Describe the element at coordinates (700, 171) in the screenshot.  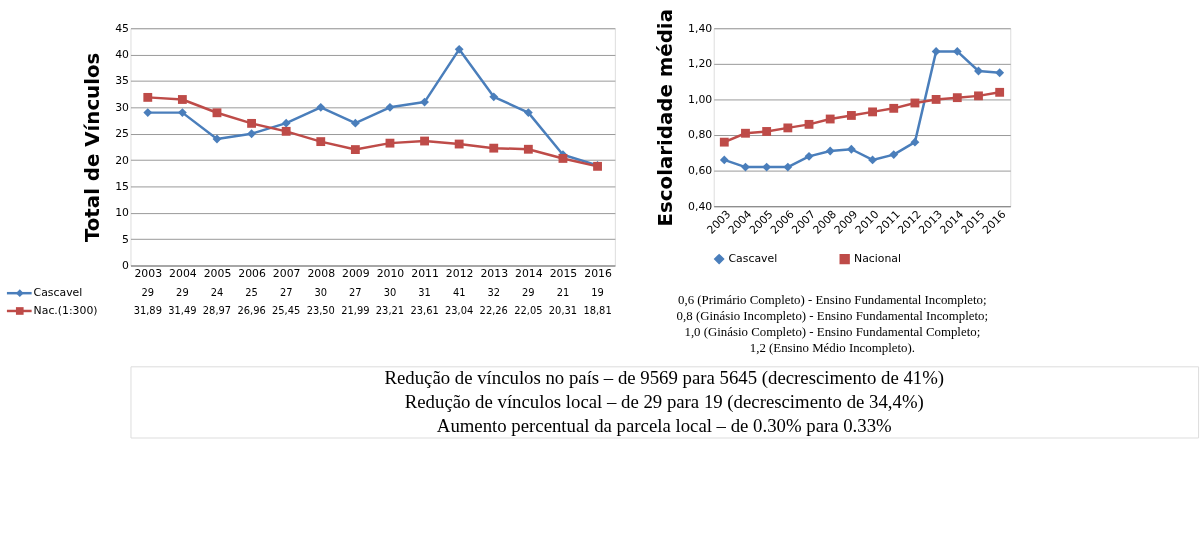
I see `y-tick-label: 0,60` at that location.